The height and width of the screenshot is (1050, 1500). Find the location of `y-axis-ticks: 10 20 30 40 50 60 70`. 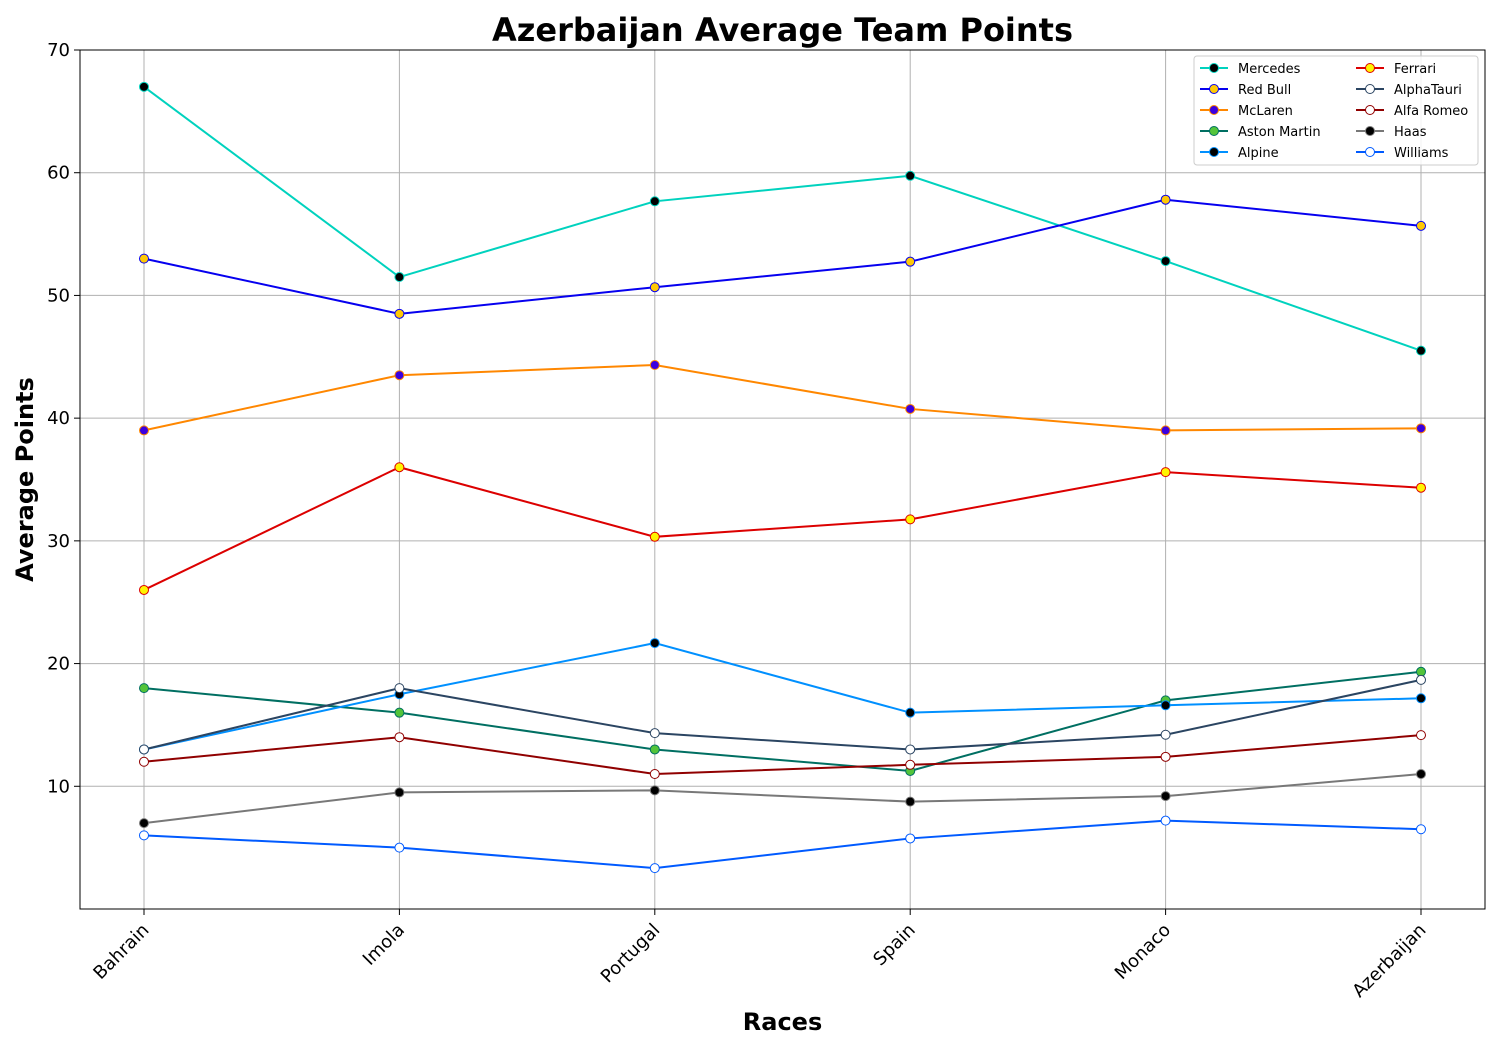

y-axis-ticks: 10 20 30 40 50 60 70 is located at coordinates (63, 418).